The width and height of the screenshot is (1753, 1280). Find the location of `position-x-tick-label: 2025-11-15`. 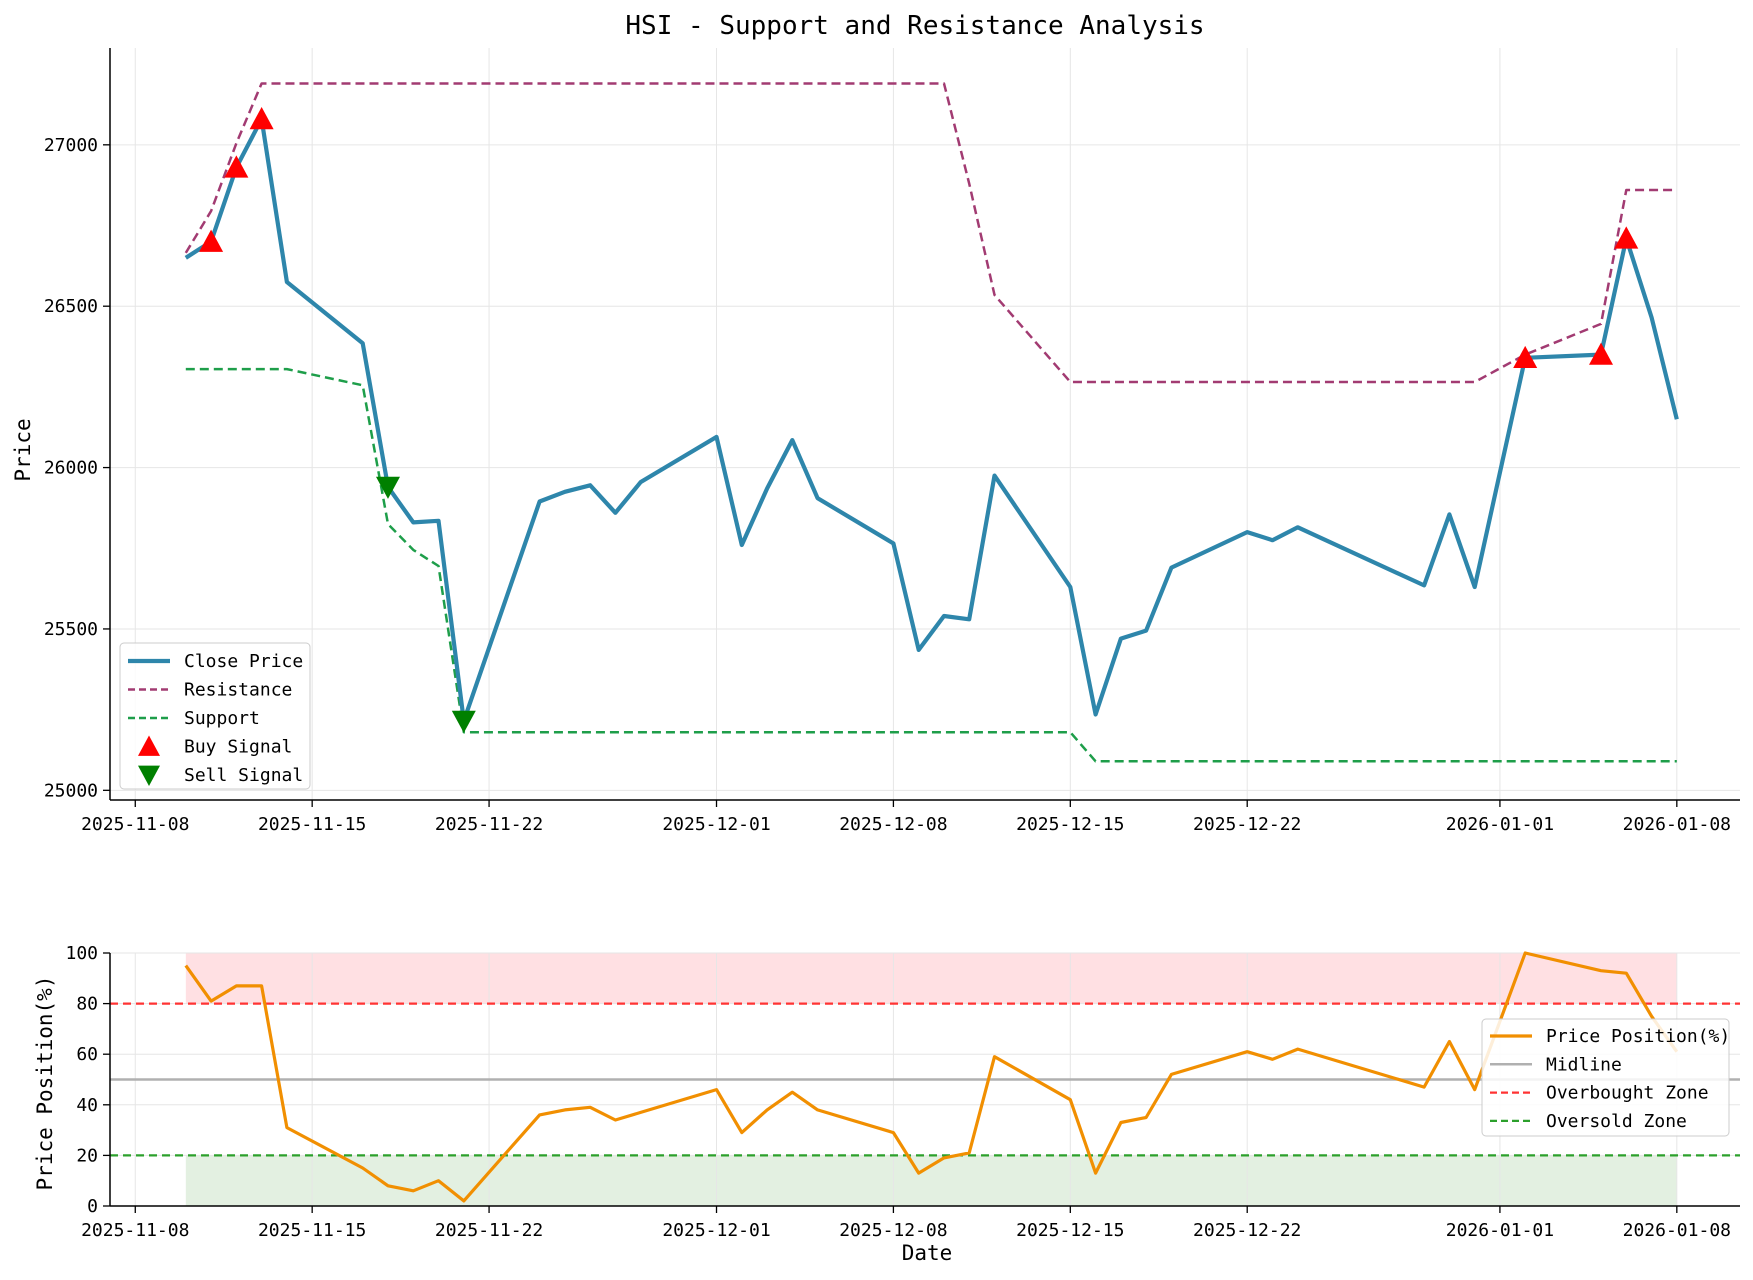

position-x-tick-label: 2025-11-15 is located at coordinates (312, 1230).